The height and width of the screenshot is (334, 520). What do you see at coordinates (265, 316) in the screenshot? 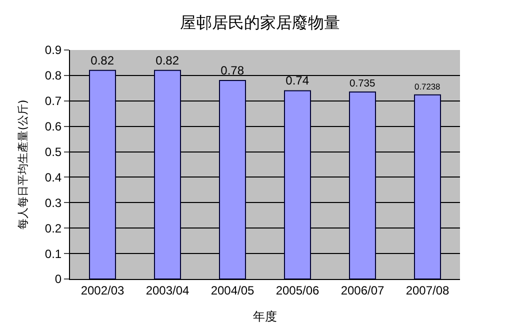
I see `x-axis-title: 年度` at bounding box center [265, 316].